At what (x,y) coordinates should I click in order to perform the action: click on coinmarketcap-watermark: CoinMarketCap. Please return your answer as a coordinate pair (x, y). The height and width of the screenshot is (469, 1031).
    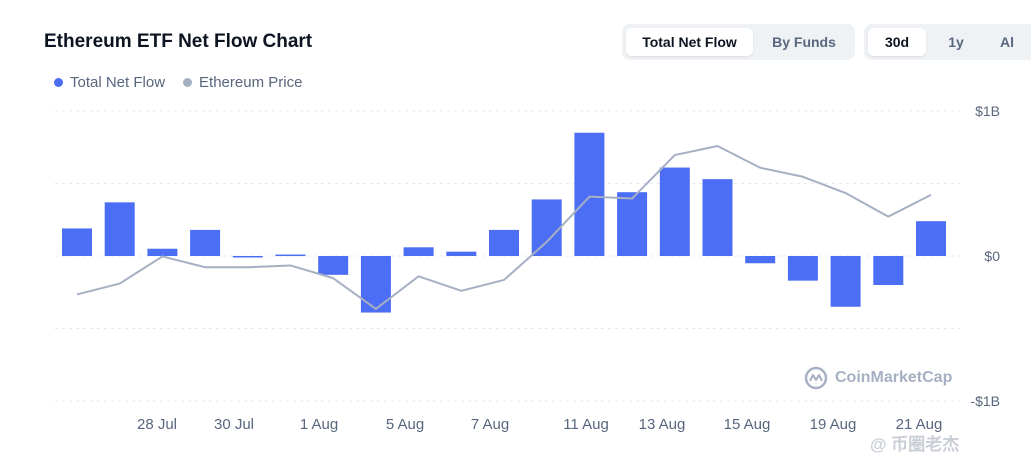
    Looking at the image, I should click on (878, 378).